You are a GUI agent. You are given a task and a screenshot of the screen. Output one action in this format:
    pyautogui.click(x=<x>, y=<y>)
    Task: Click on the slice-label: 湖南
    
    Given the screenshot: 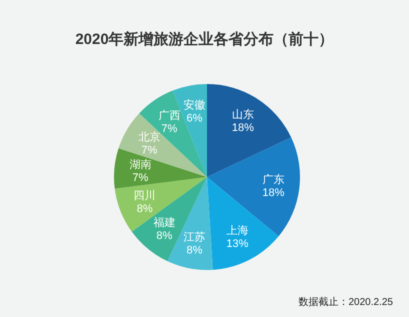 What is the action you would take?
    pyautogui.click(x=140, y=165)
    